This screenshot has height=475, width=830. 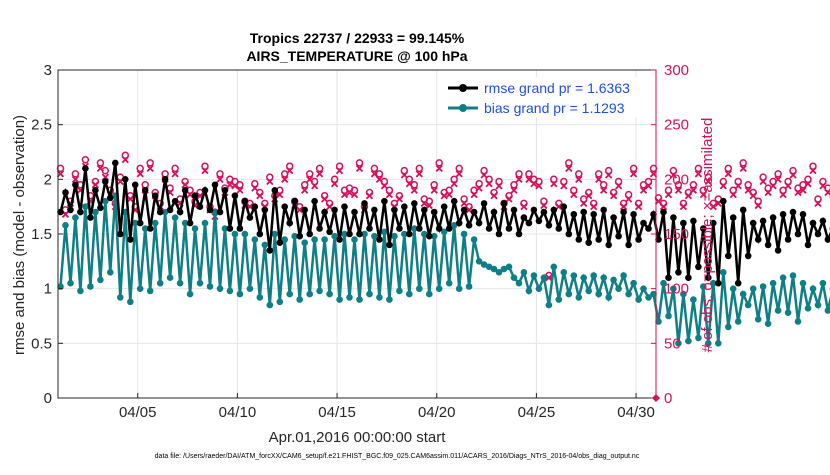 What do you see at coordinates (41, 343) in the screenshot?
I see `y-tick-label: 0.5` at bounding box center [41, 343].